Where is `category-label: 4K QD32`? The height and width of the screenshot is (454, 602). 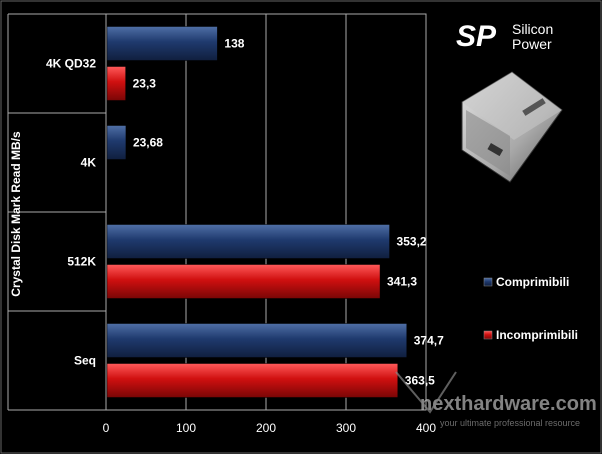
category-label: 4K QD32 is located at coordinates (71, 64).